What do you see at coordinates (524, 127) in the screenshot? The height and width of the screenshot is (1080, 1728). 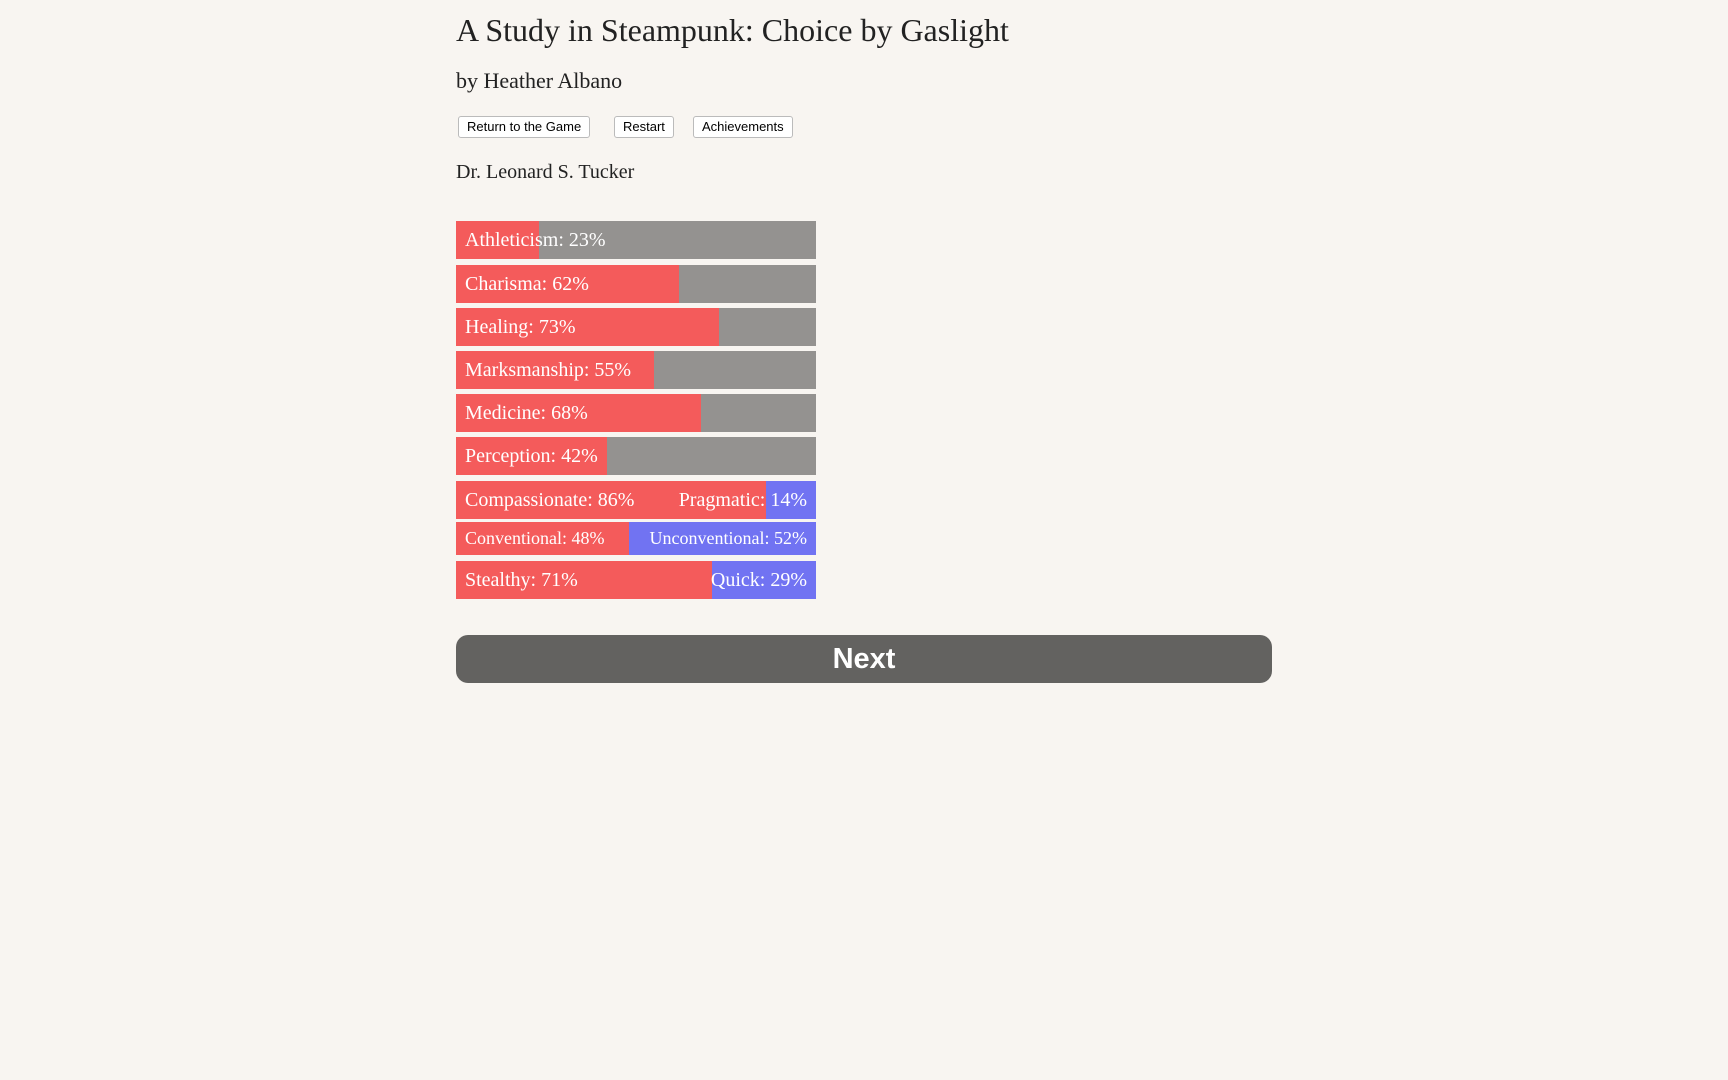 I see `return-button: Return to the Game` at bounding box center [524, 127].